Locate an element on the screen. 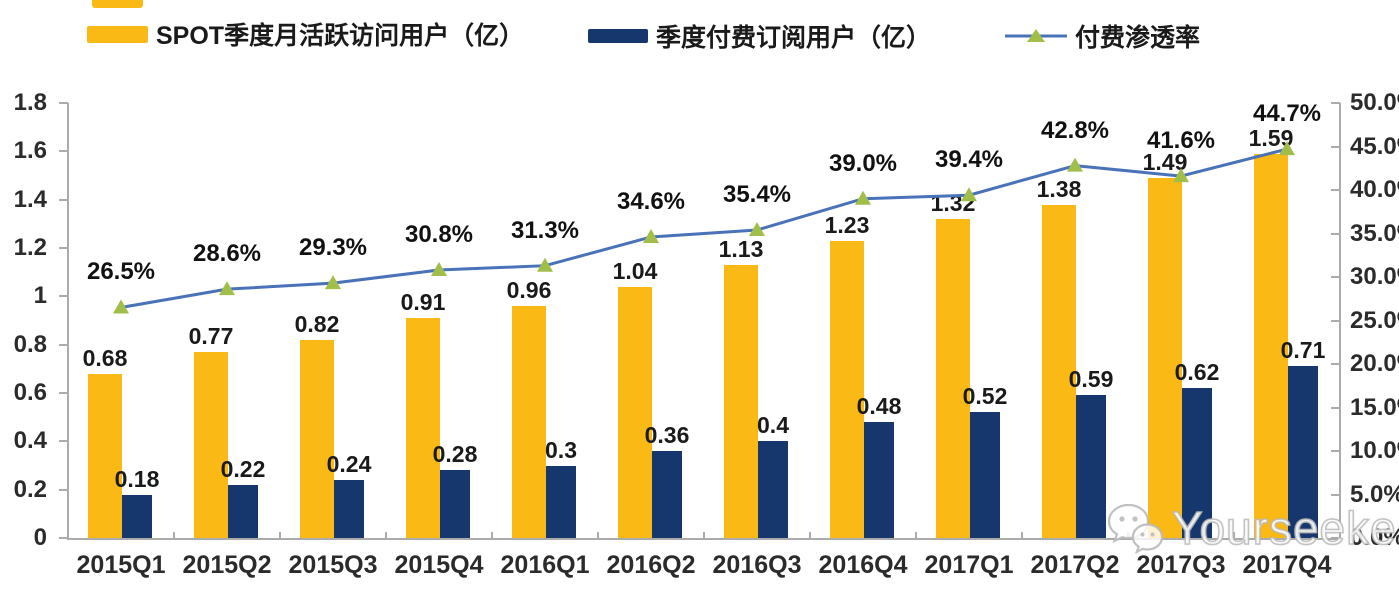  penetration-label: 42.8% is located at coordinates (1075, 130).